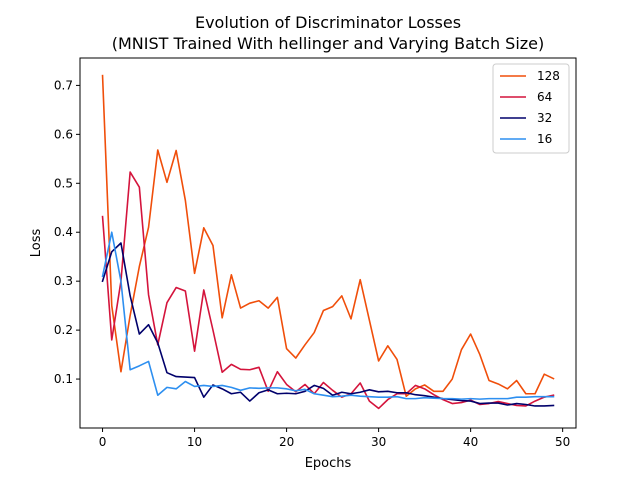  What do you see at coordinates (328, 463) in the screenshot?
I see `x-axis-label: Epochs` at bounding box center [328, 463].